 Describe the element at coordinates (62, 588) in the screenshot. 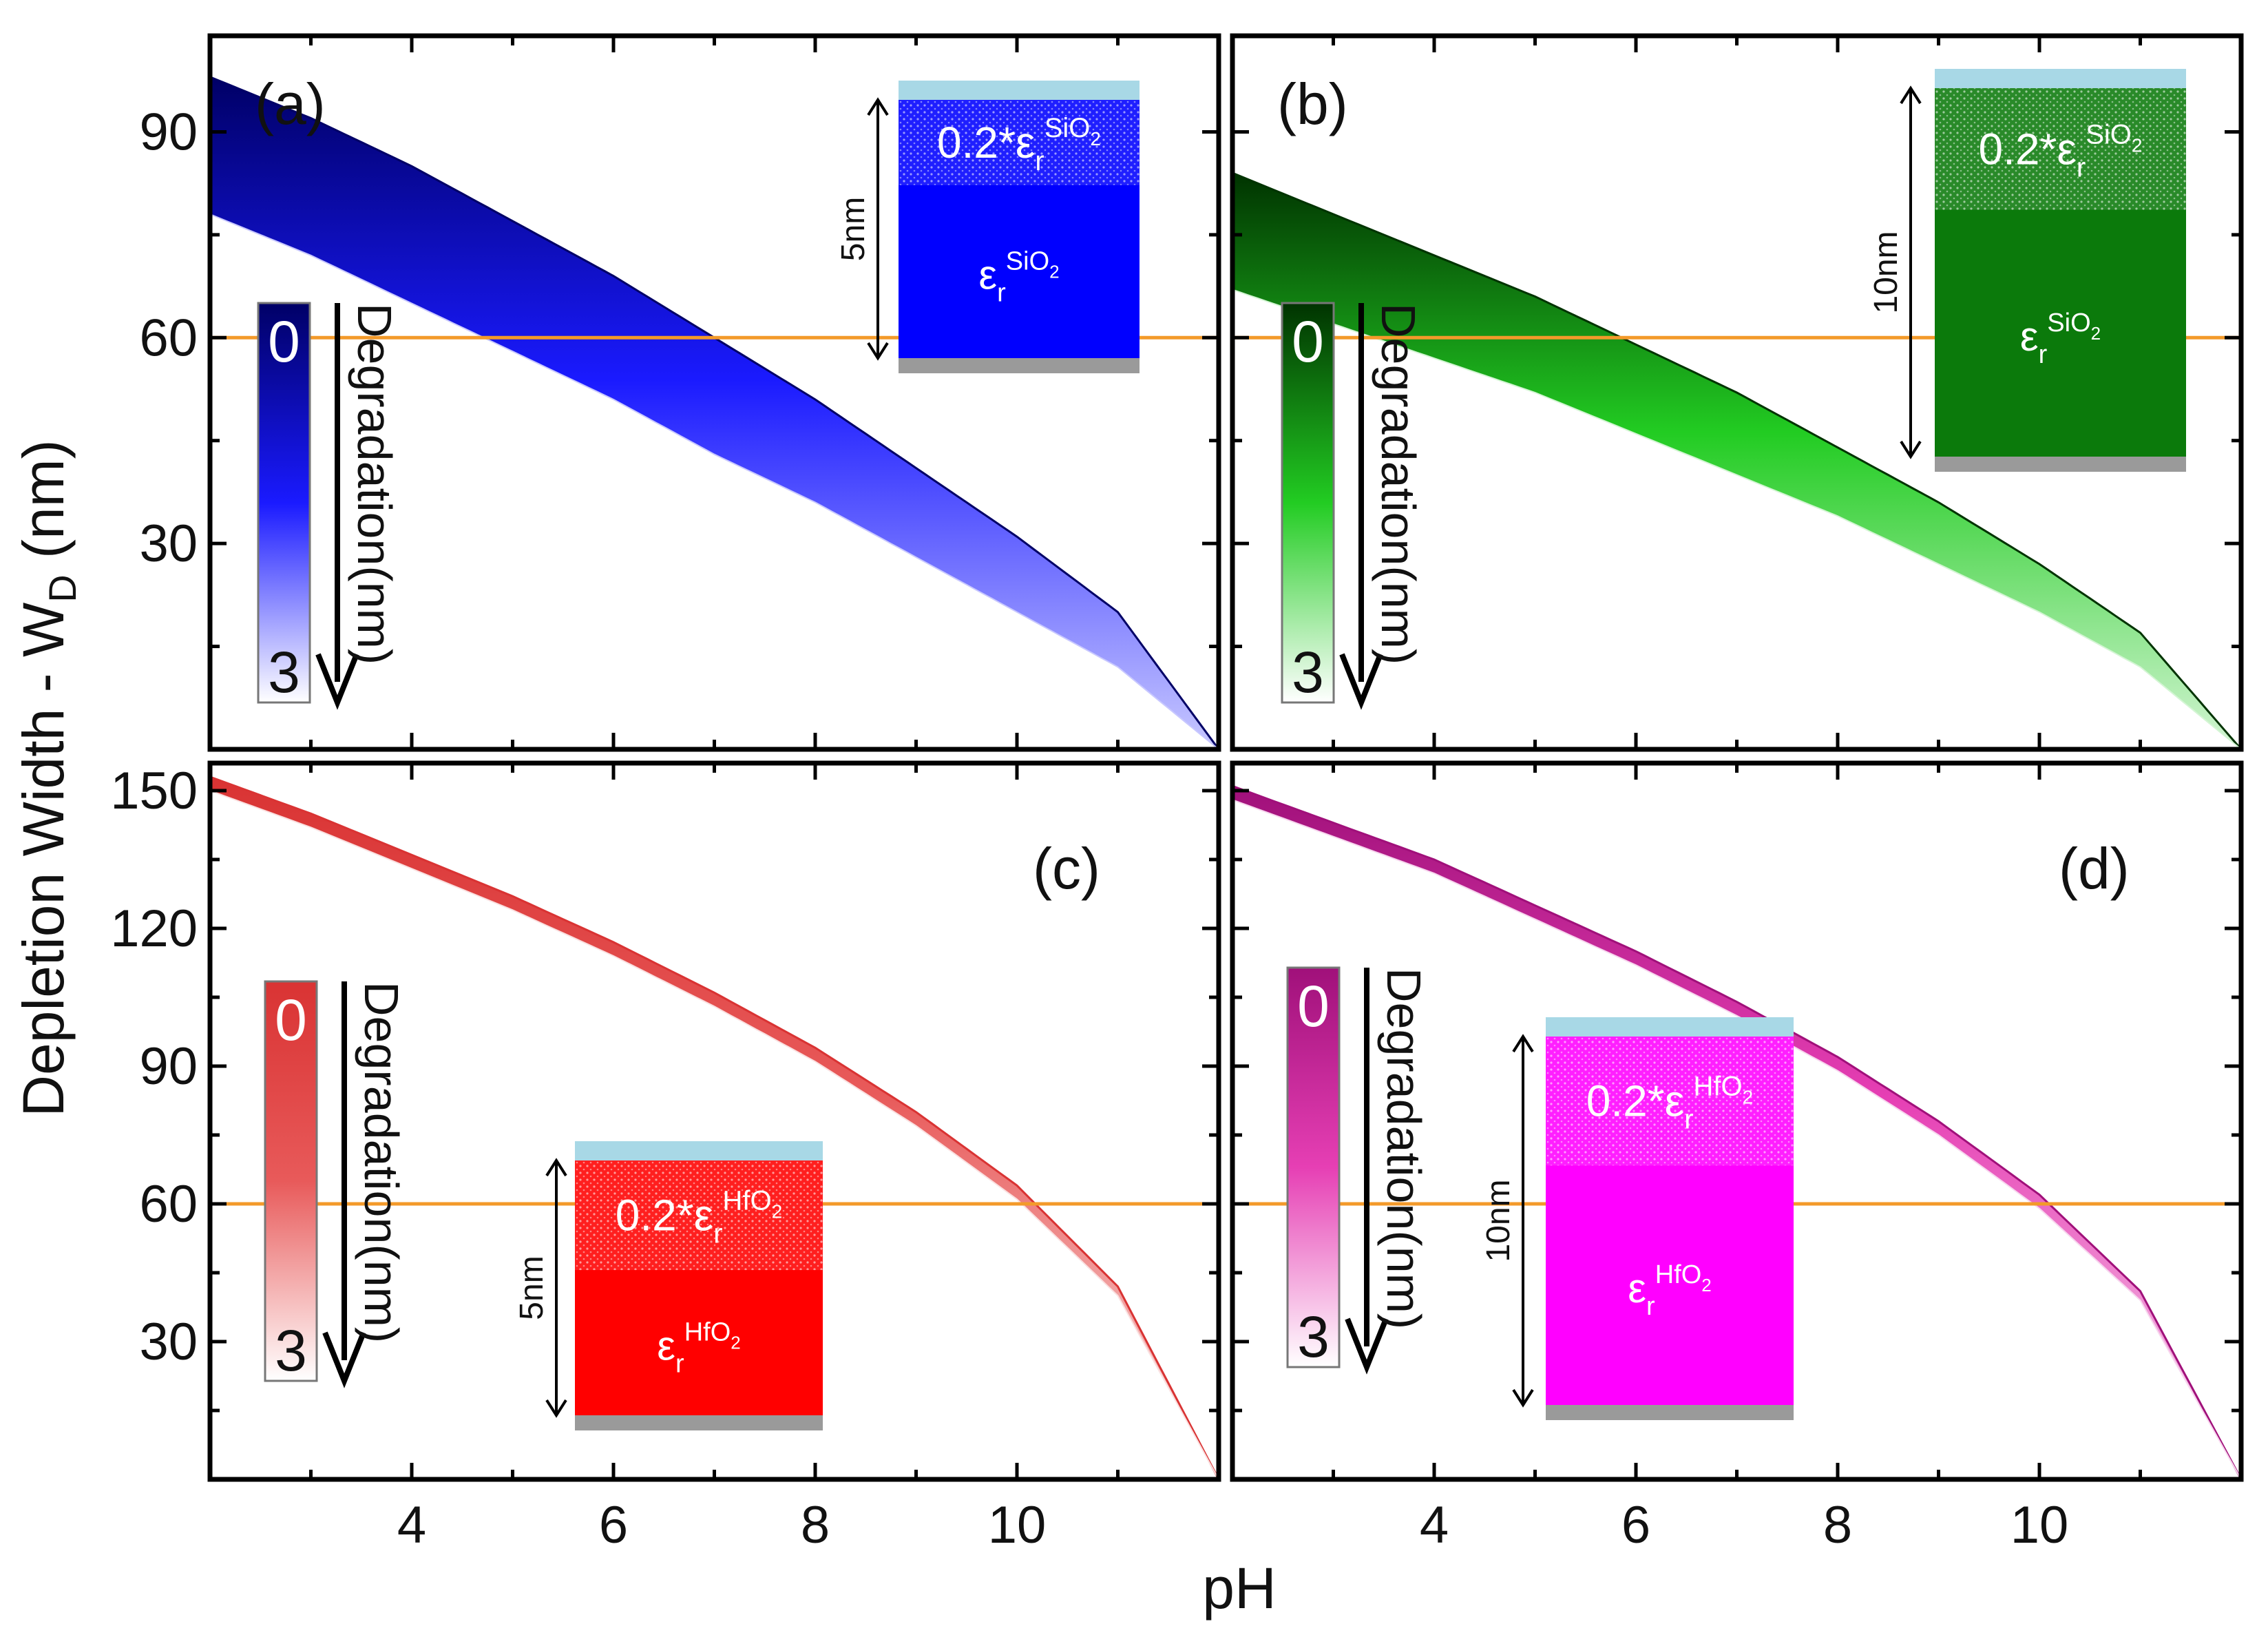

I see `y-axis-label-sub: D` at that location.